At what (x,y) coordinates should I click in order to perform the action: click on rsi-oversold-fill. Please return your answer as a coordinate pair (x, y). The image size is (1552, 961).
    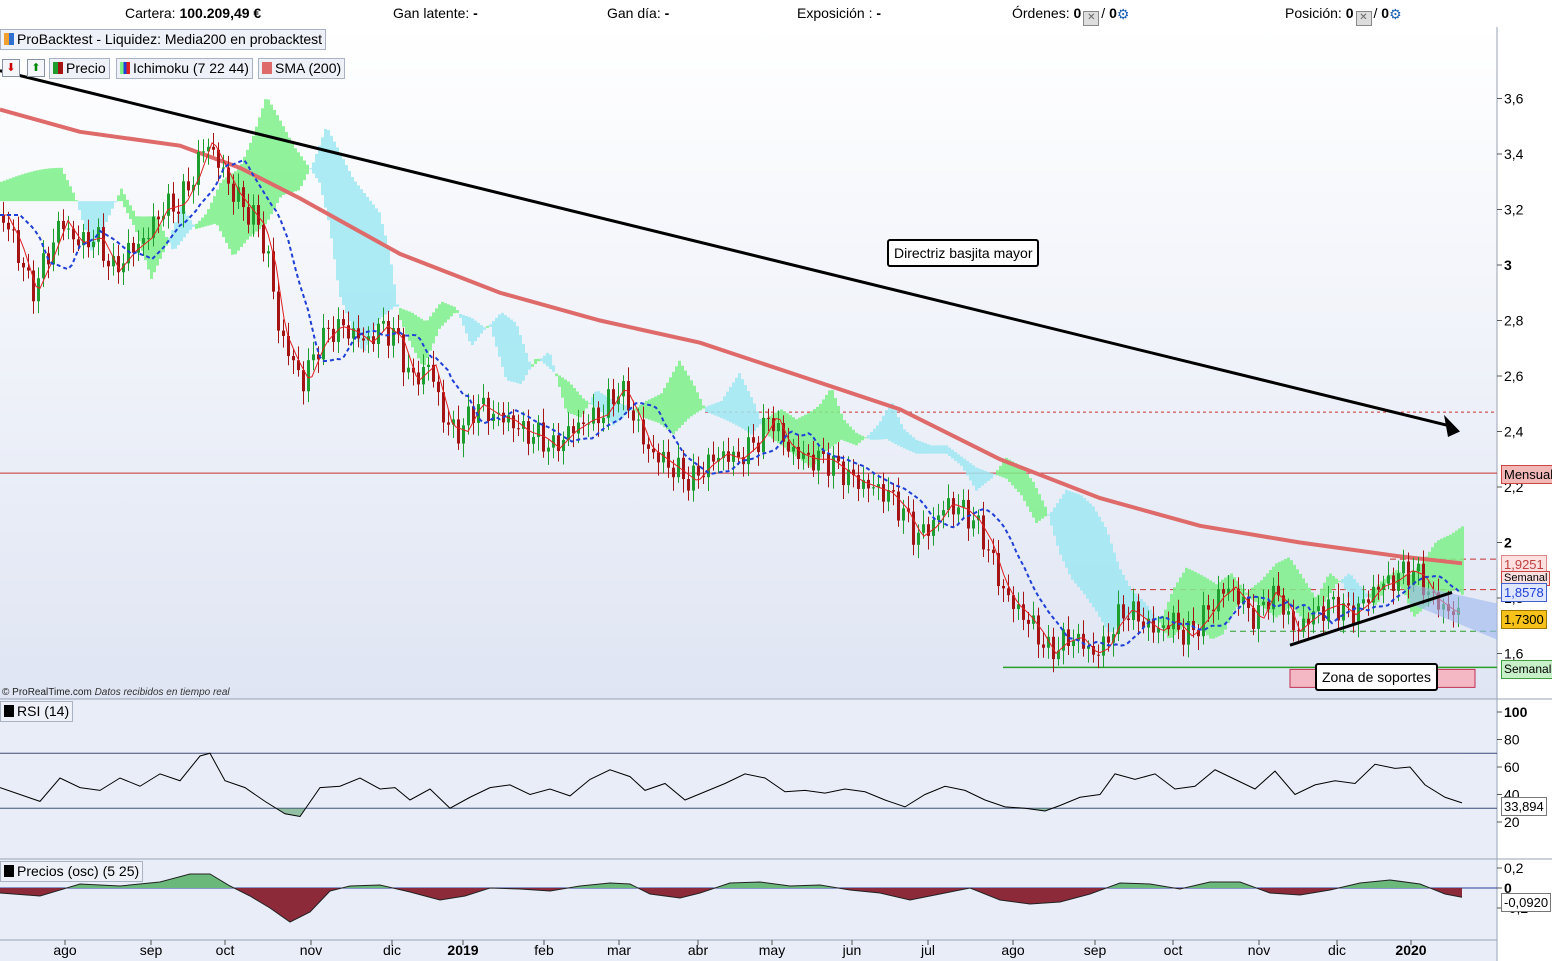
    Looking at the image, I should click on (731, 812).